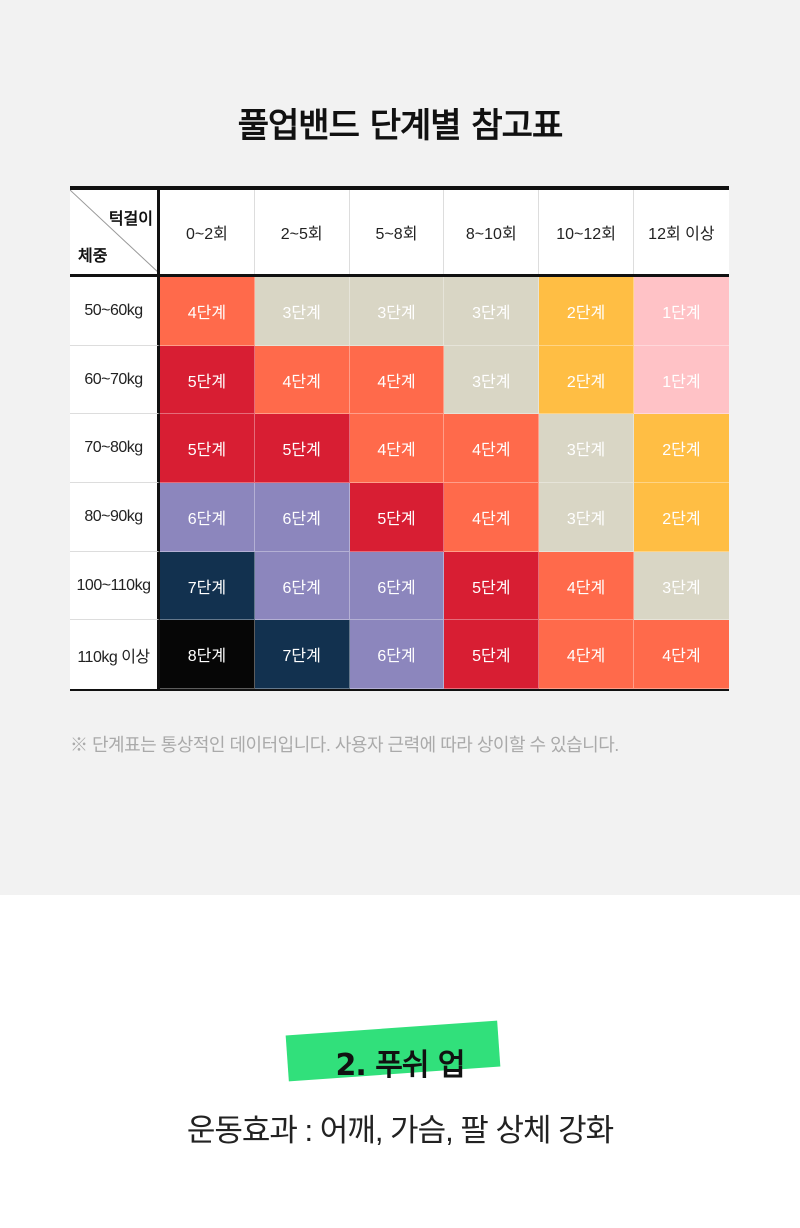 The image size is (800, 1228). I want to click on table-row: 110kg 이상 8단계 7단계 6단계 5단계 4단계 4단계, so click(399, 655).